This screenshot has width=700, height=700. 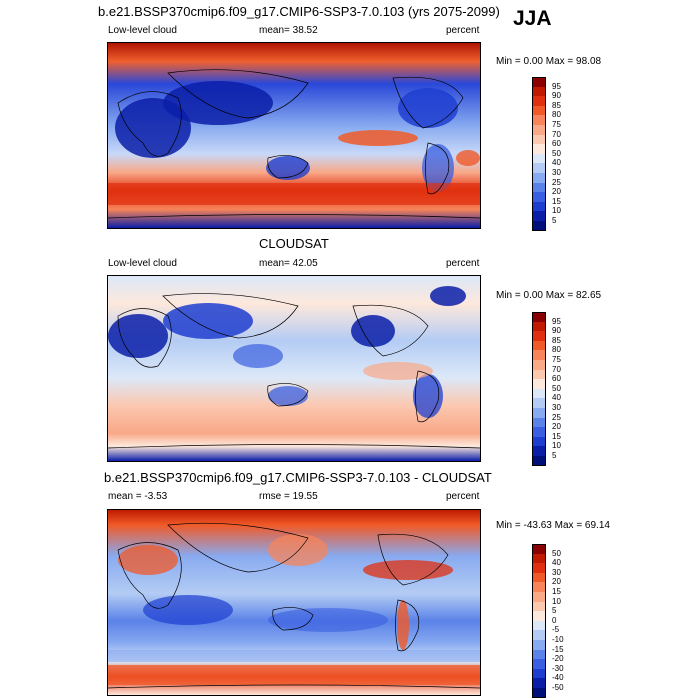 What do you see at coordinates (556, 379) in the screenshot?
I see `panel2-colorbar-tick-label: 60` at bounding box center [556, 379].